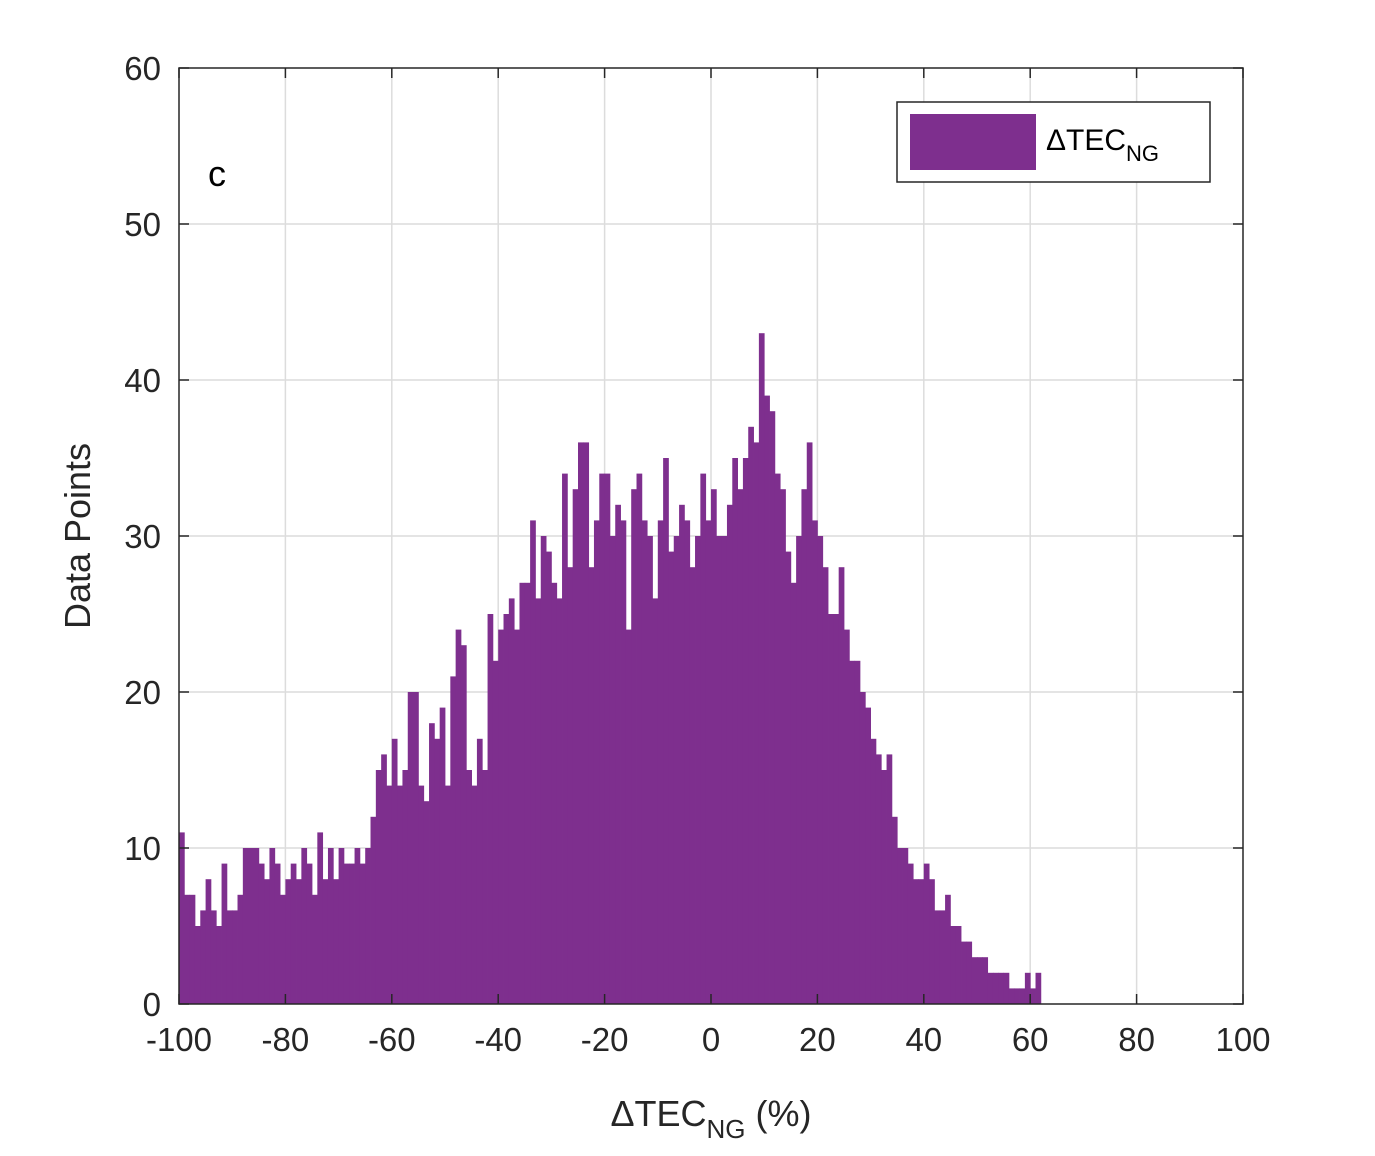 The width and height of the screenshot is (1375, 1156). Describe the element at coordinates (142, 536) in the screenshot. I see `y-tick-labels: 0 10 20 30 40 50 60` at that location.